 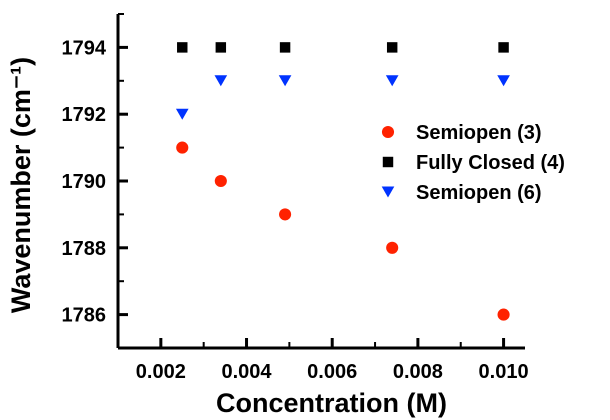 What do you see at coordinates (332, 372) in the screenshot?
I see `x-tick-label: 0.006` at bounding box center [332, 372].